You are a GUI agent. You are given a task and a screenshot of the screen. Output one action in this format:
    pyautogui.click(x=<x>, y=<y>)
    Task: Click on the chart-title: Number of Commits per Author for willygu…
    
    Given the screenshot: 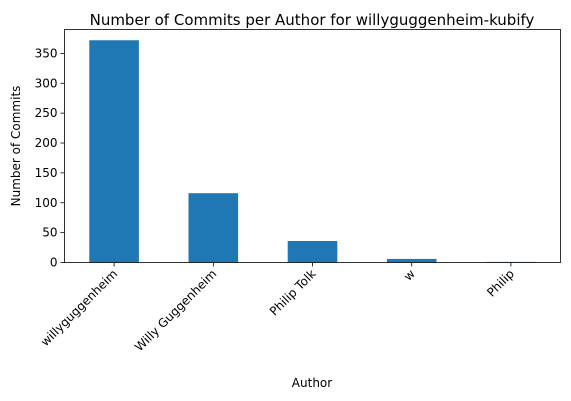 What is the action you would take?
    pyautogui.click(x=312, y=20)
    